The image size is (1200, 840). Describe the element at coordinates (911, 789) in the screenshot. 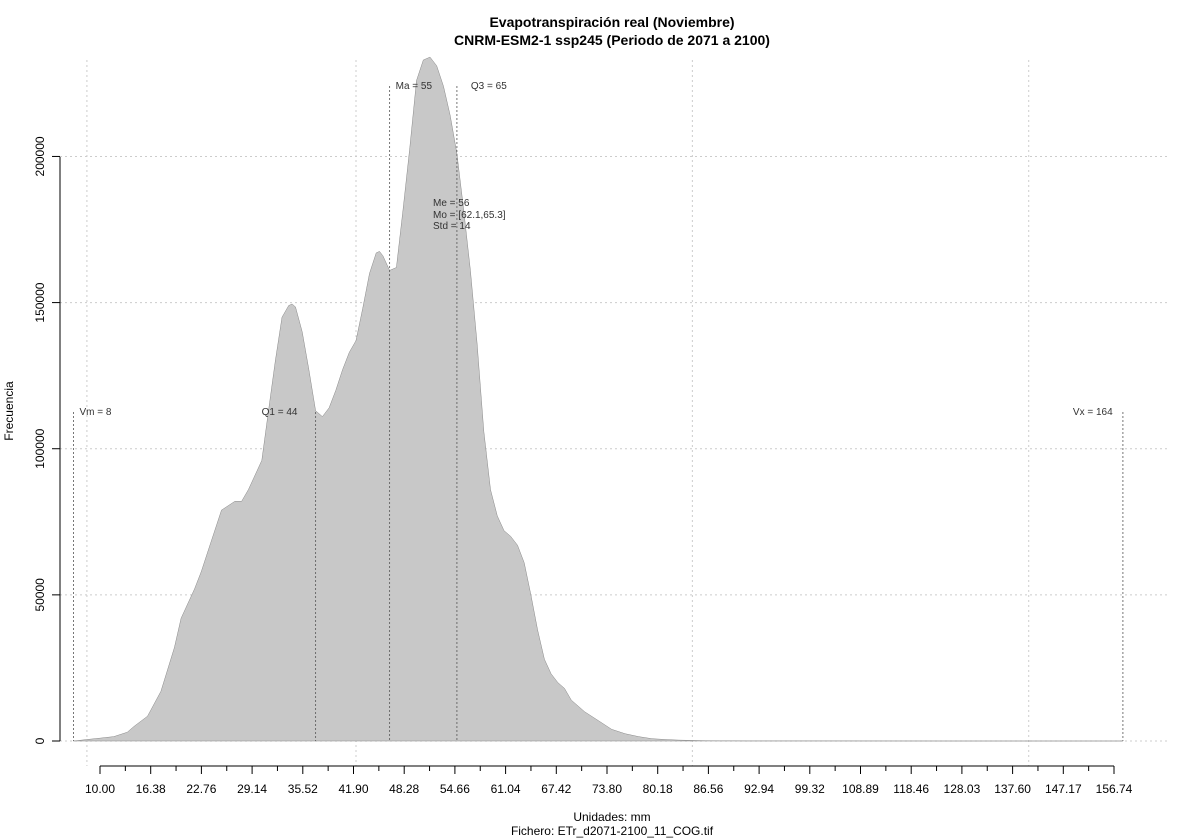

I see `x-tick-label: 118.46` at that location.